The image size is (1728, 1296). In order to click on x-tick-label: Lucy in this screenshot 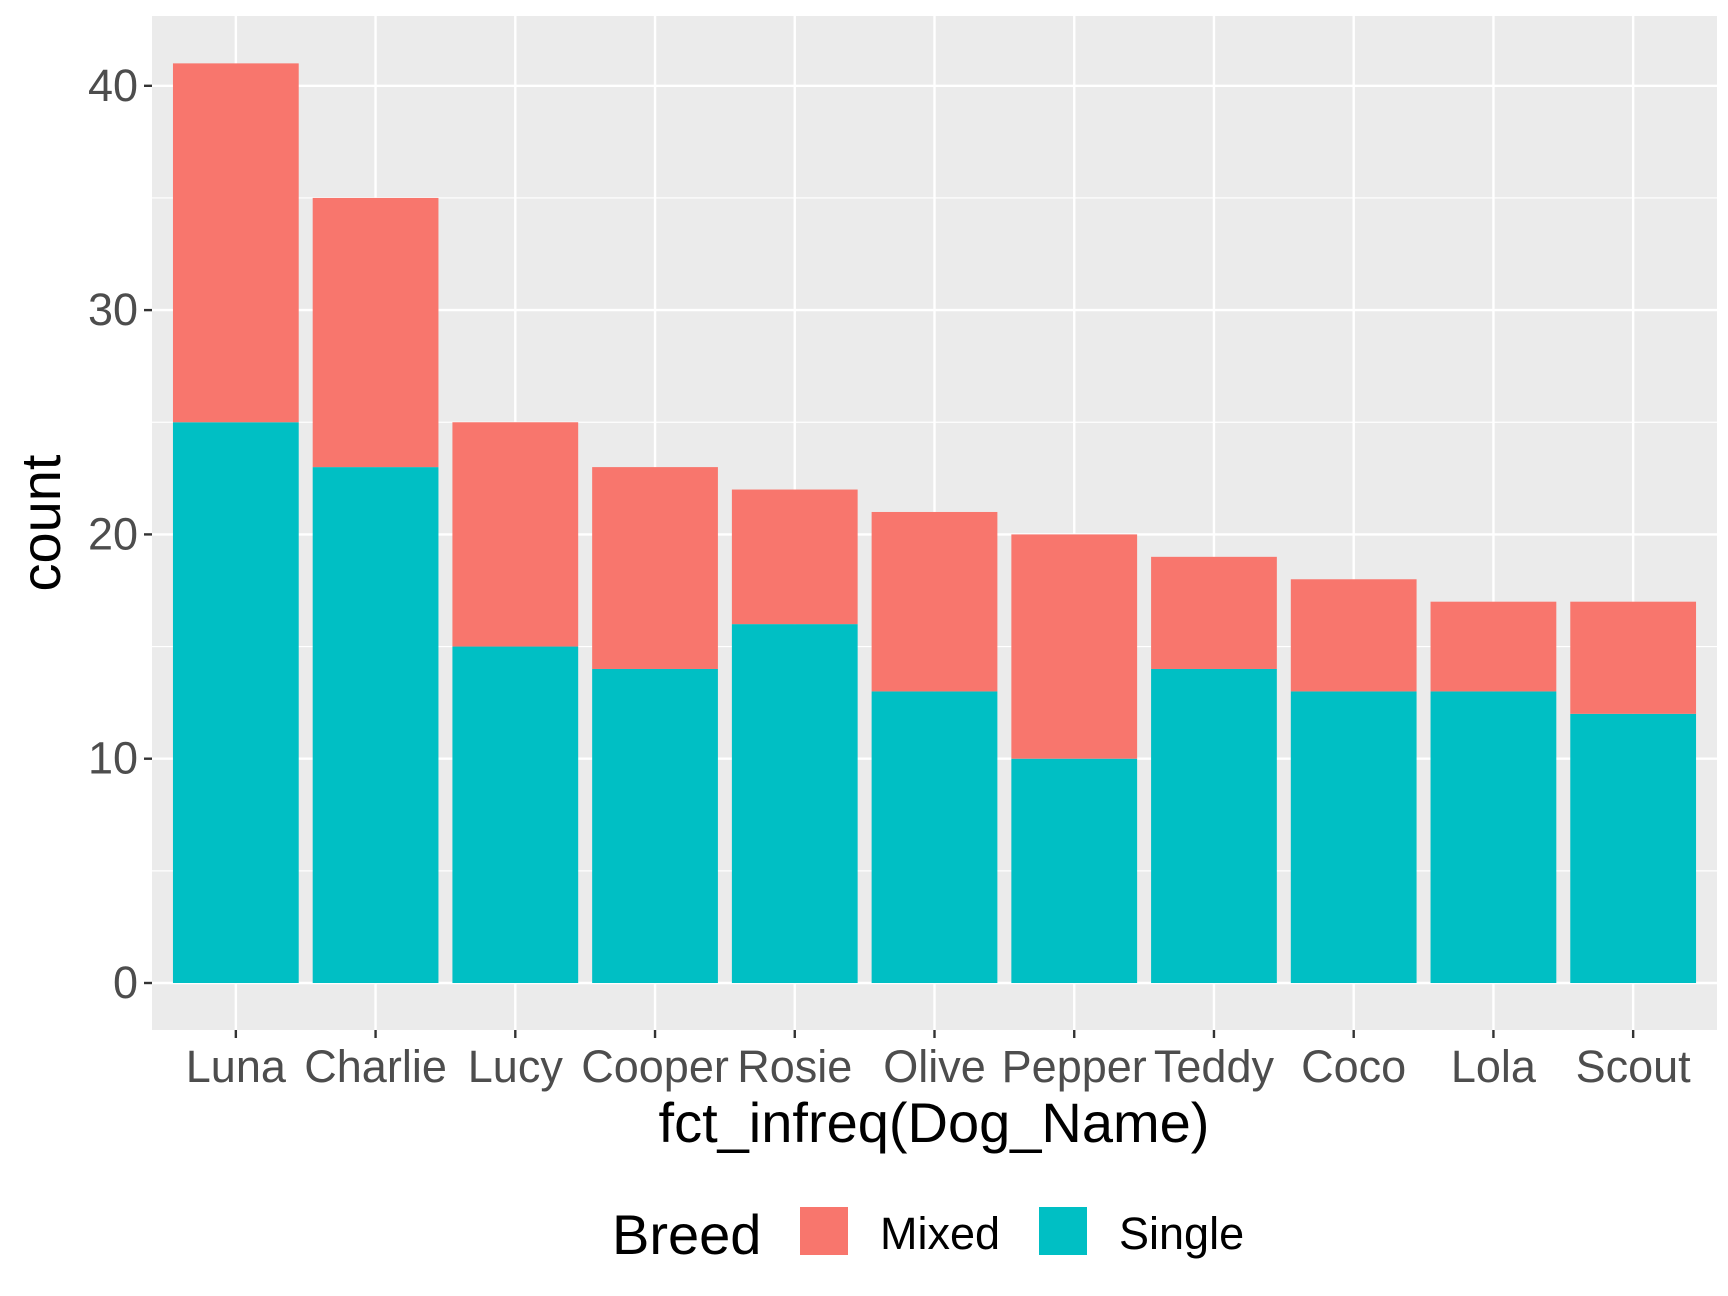, I will do `click(516, 1066)`.